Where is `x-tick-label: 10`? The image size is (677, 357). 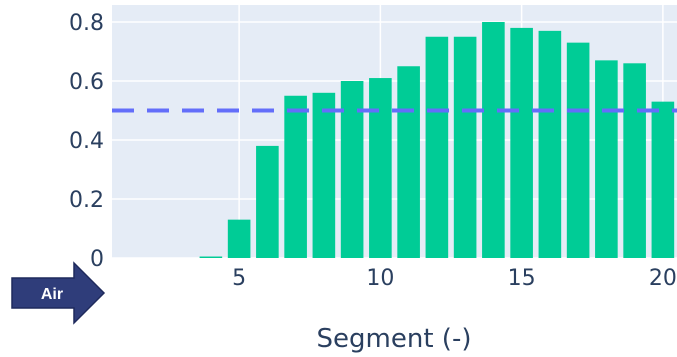 x-tick-label: 10 is located at coordinates (380, 278).